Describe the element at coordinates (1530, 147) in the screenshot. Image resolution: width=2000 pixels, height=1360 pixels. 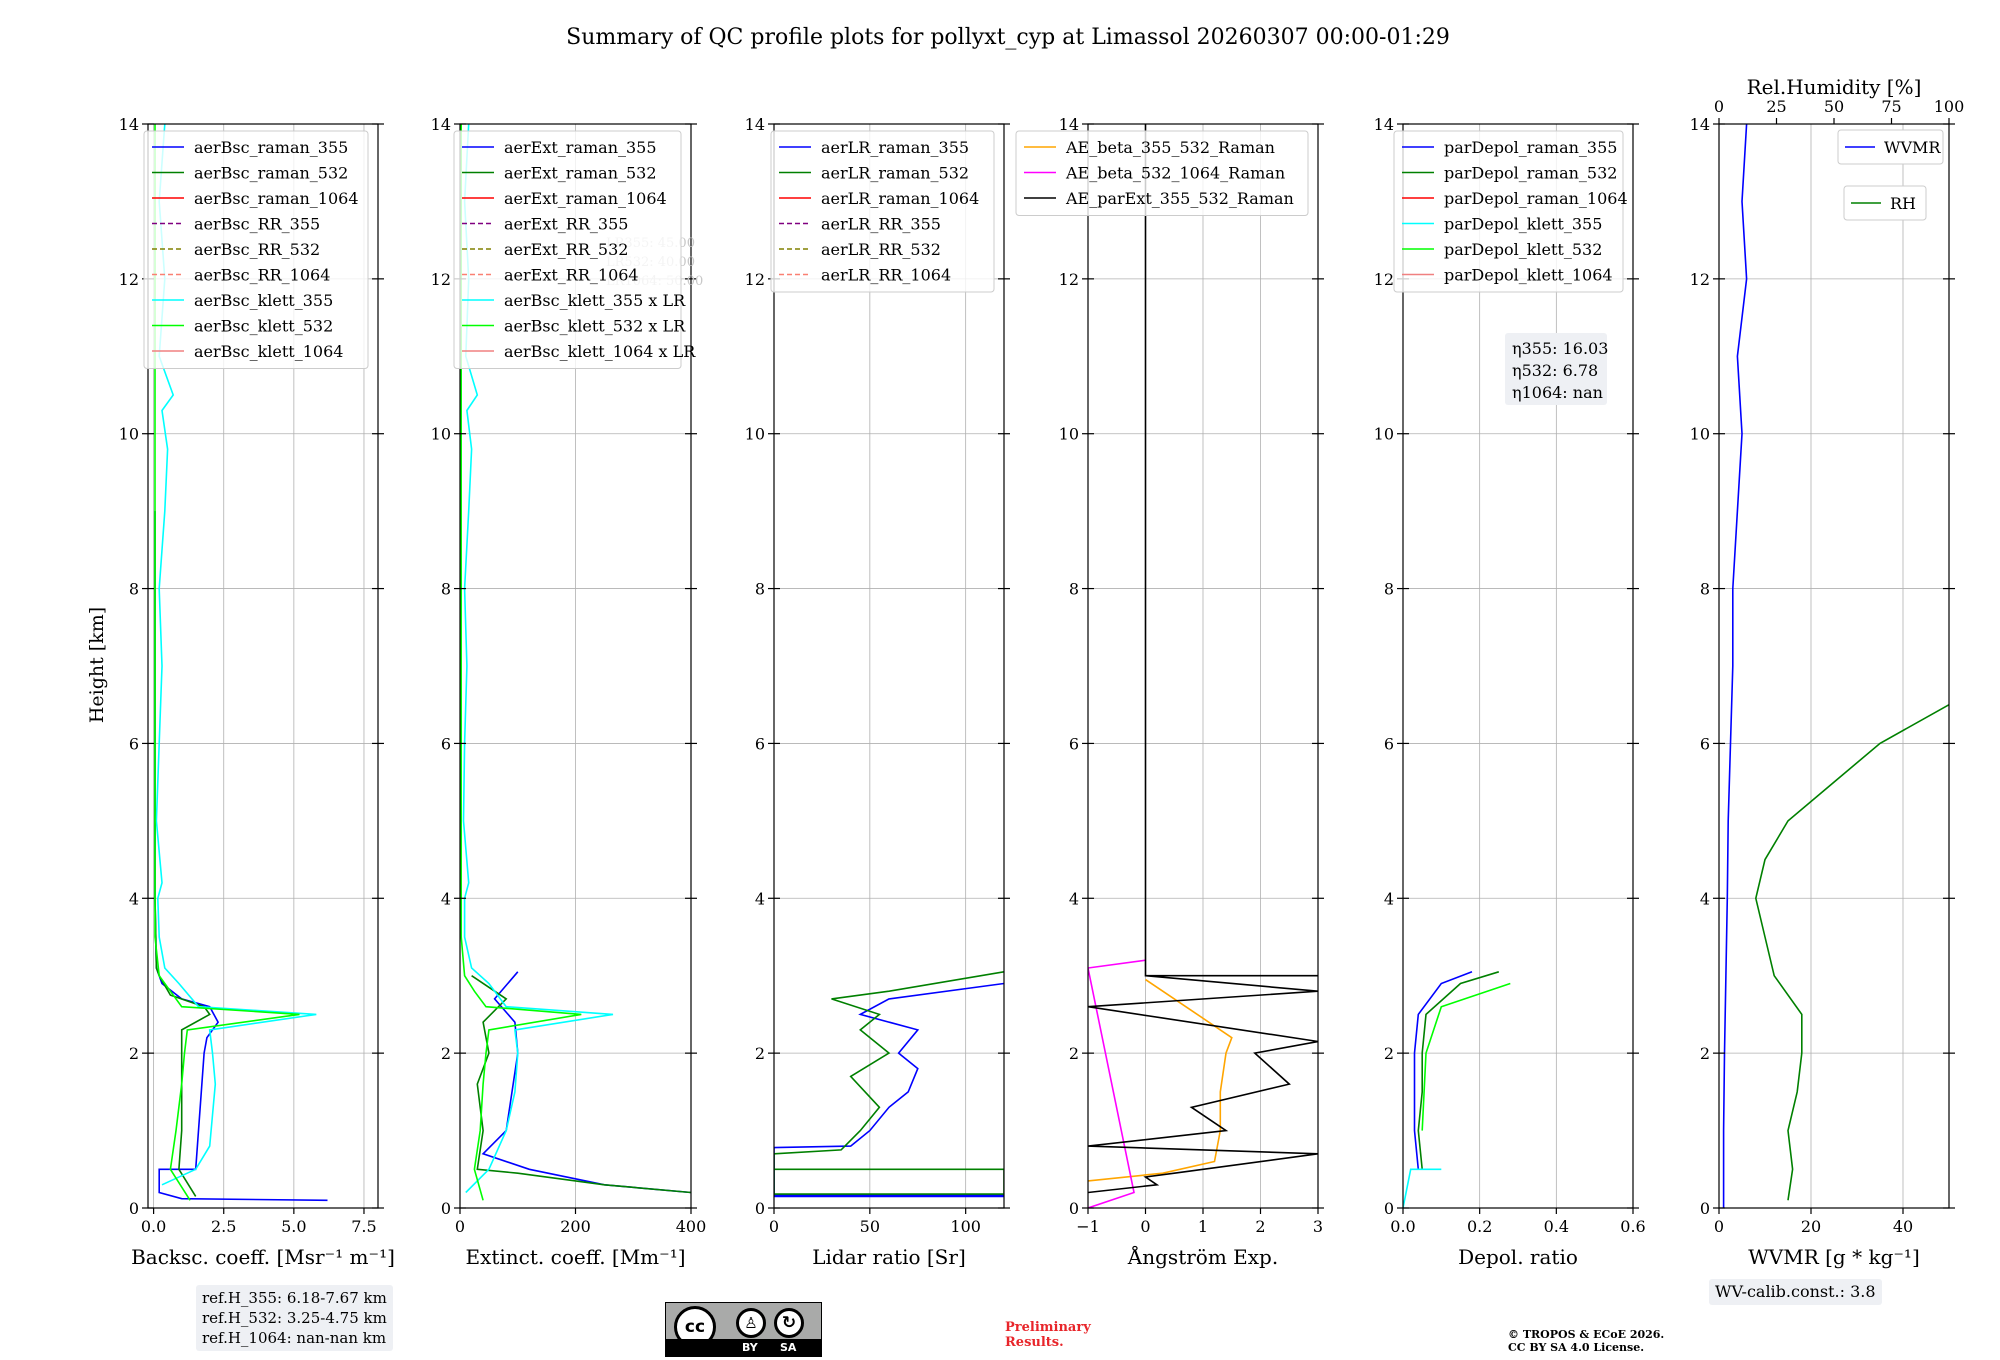
I see `legend-entry: parDepol_raman_355` at that location.